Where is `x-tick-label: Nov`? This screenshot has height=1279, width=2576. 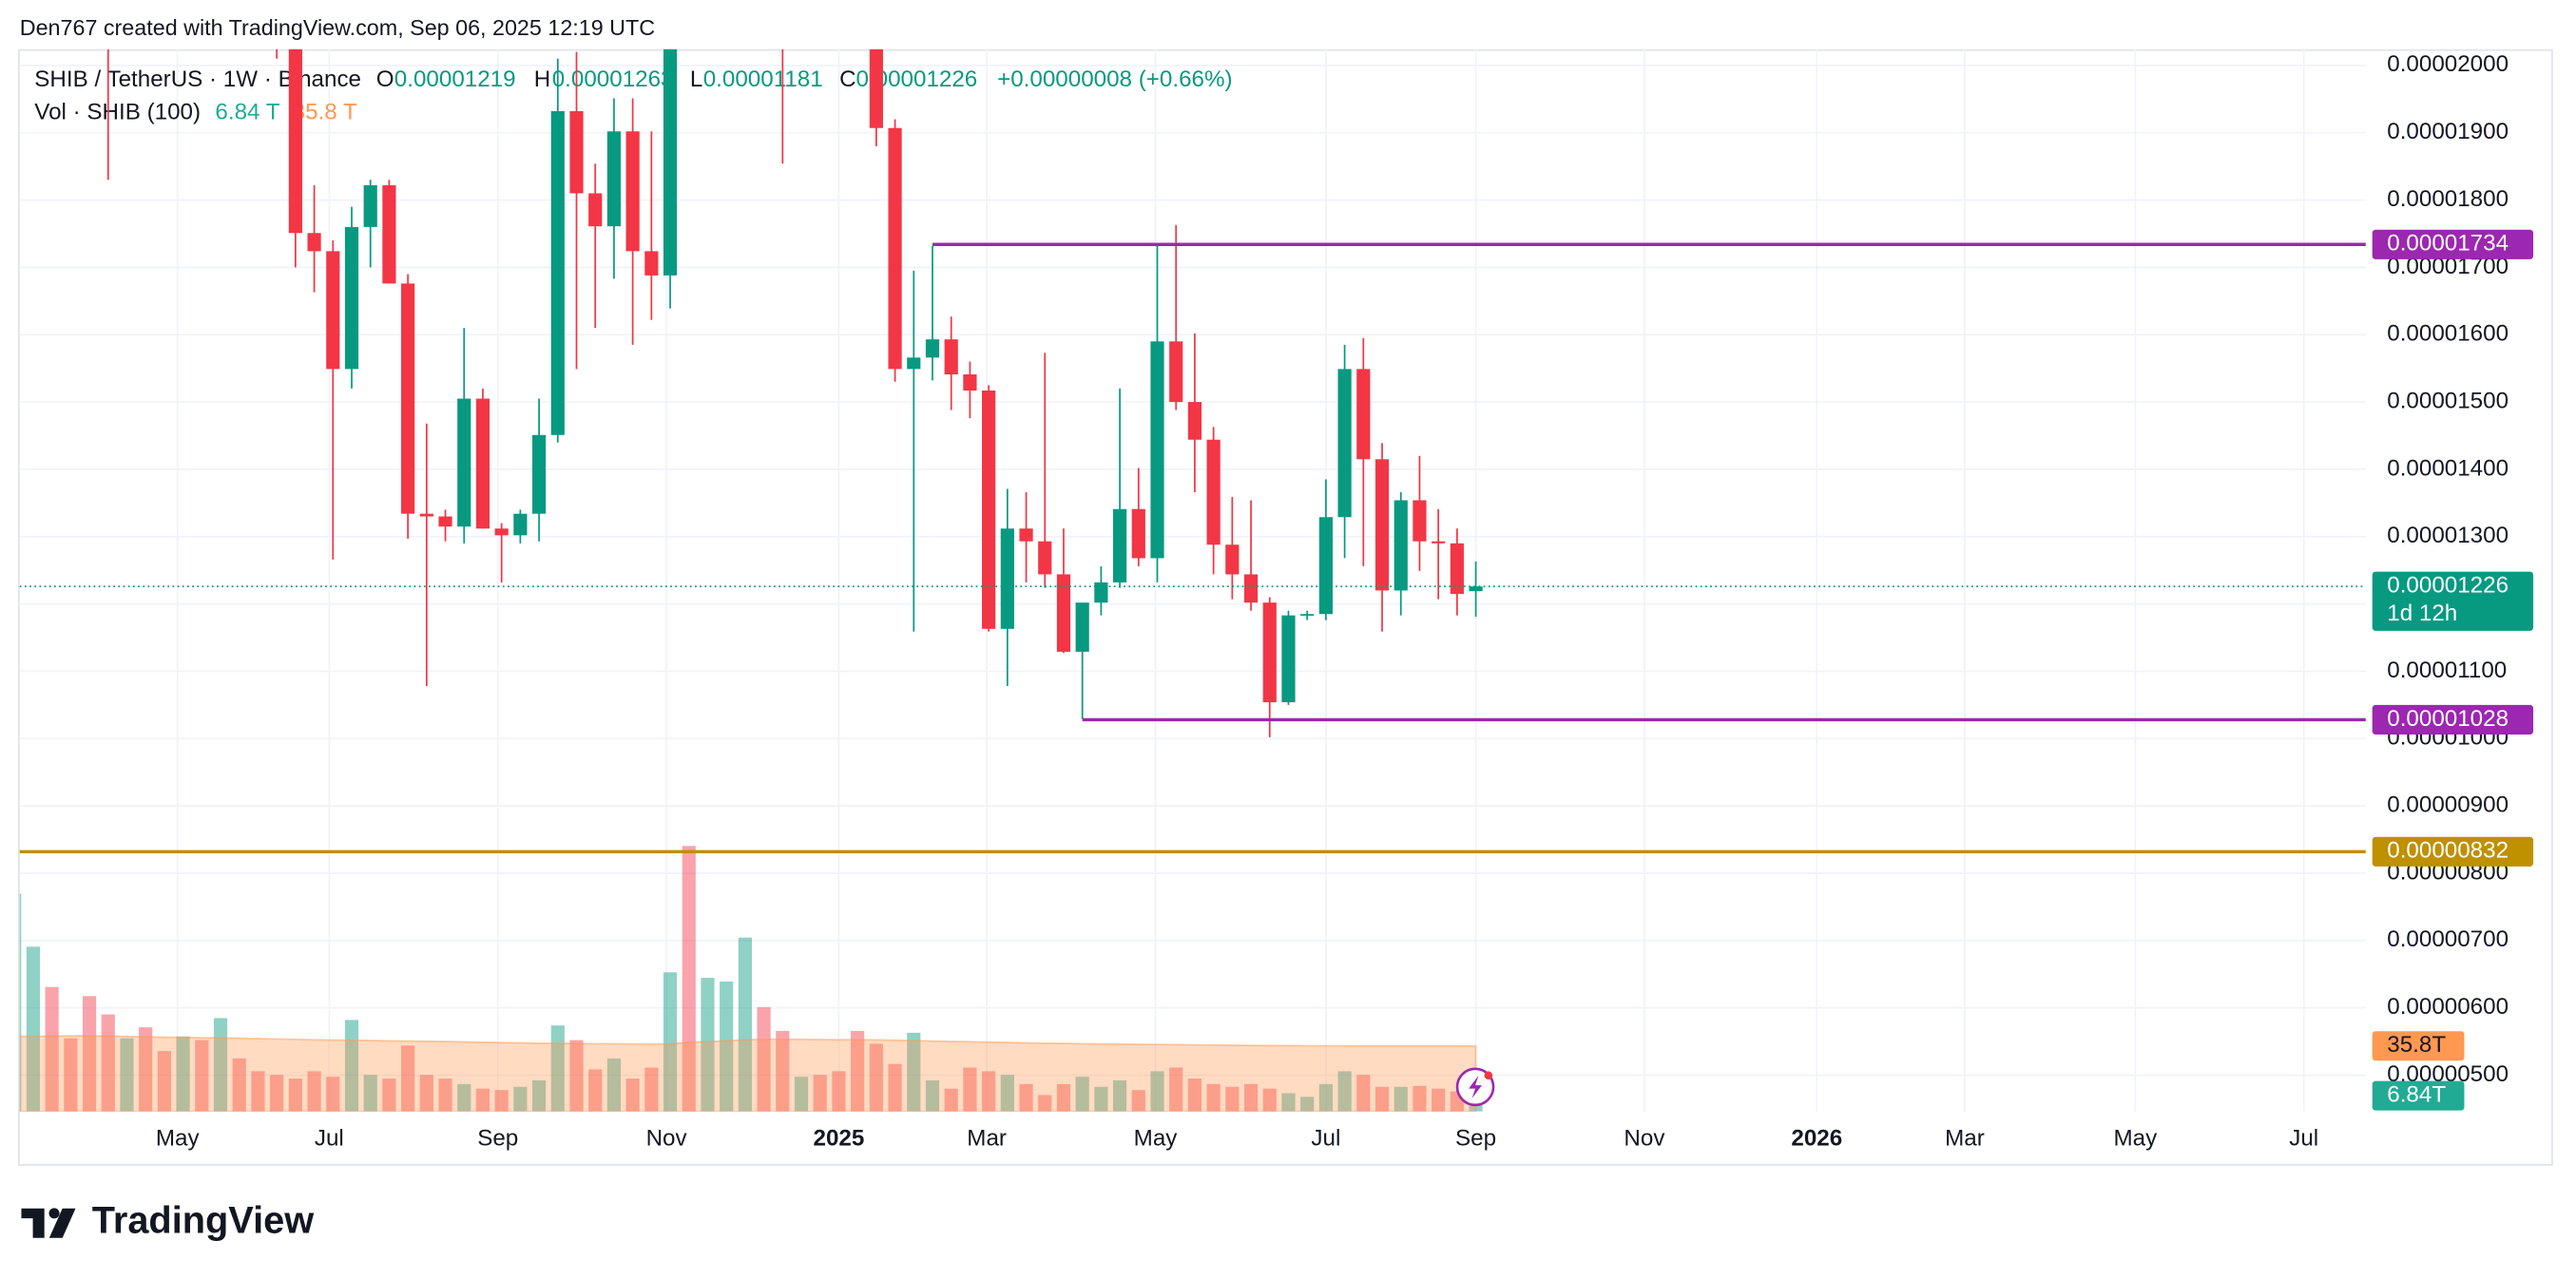
x-tick-label: Nov is located at coordinates (1644, 1139).